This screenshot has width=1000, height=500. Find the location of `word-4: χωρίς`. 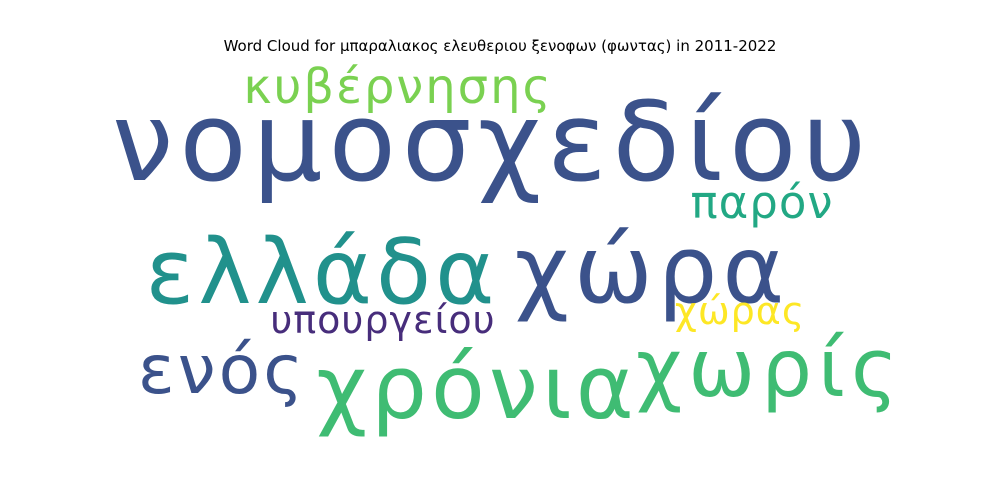

word-4: χωρίς is located at coordinates (770, 368).